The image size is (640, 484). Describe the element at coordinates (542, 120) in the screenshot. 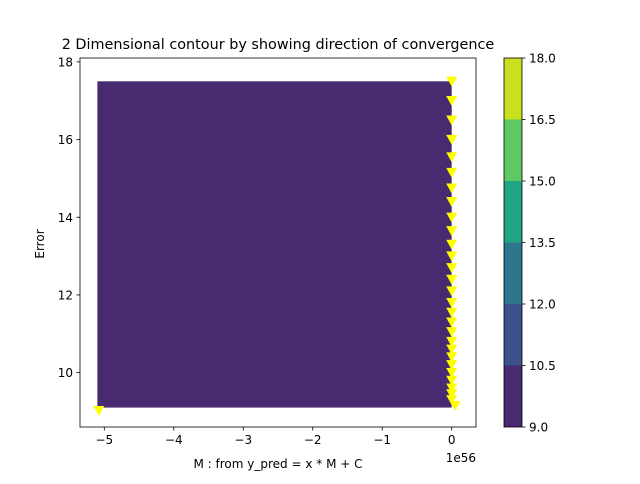

I see `colorbar-tick-label: 16.5` at that location.